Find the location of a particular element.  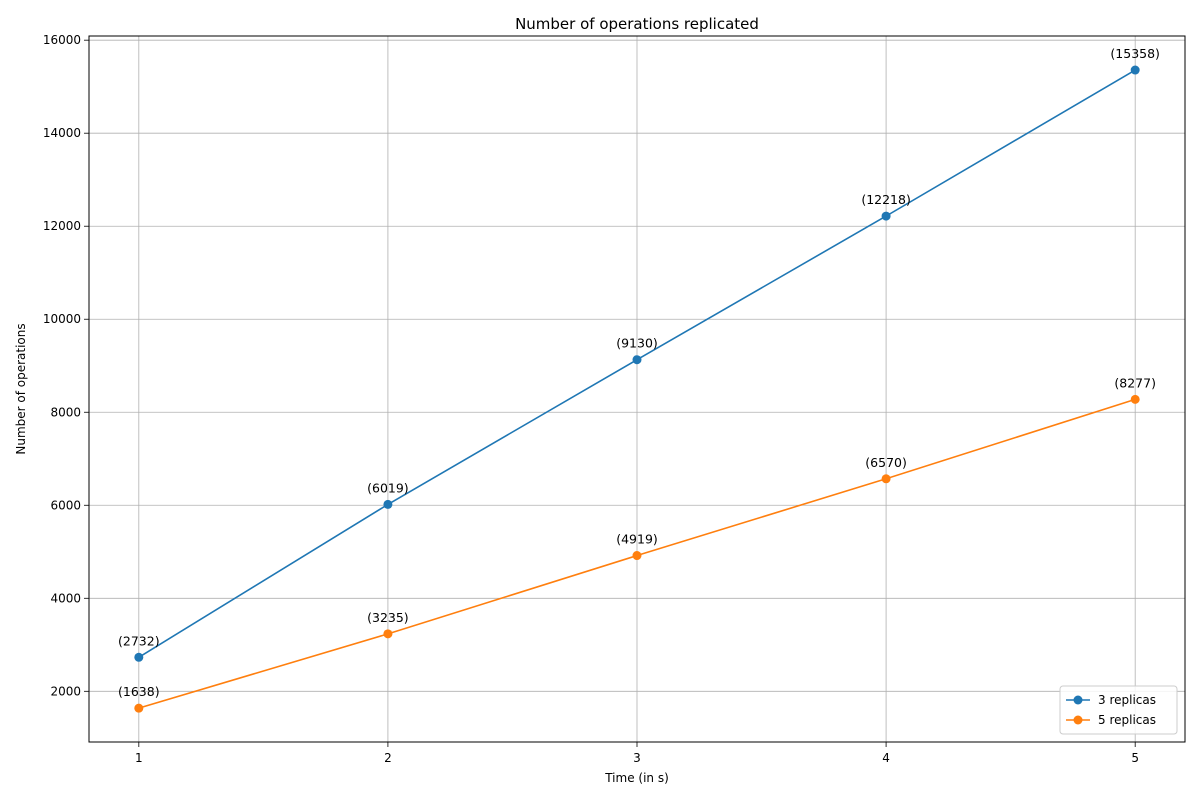

data-label: (3235) is located at coordinates (388, 617).